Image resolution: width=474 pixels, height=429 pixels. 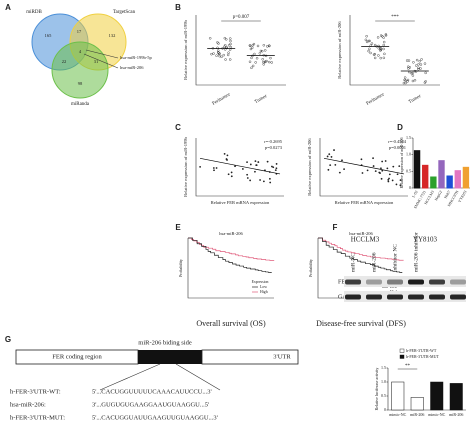 I want to click on blot, so click(x=405, y=281).